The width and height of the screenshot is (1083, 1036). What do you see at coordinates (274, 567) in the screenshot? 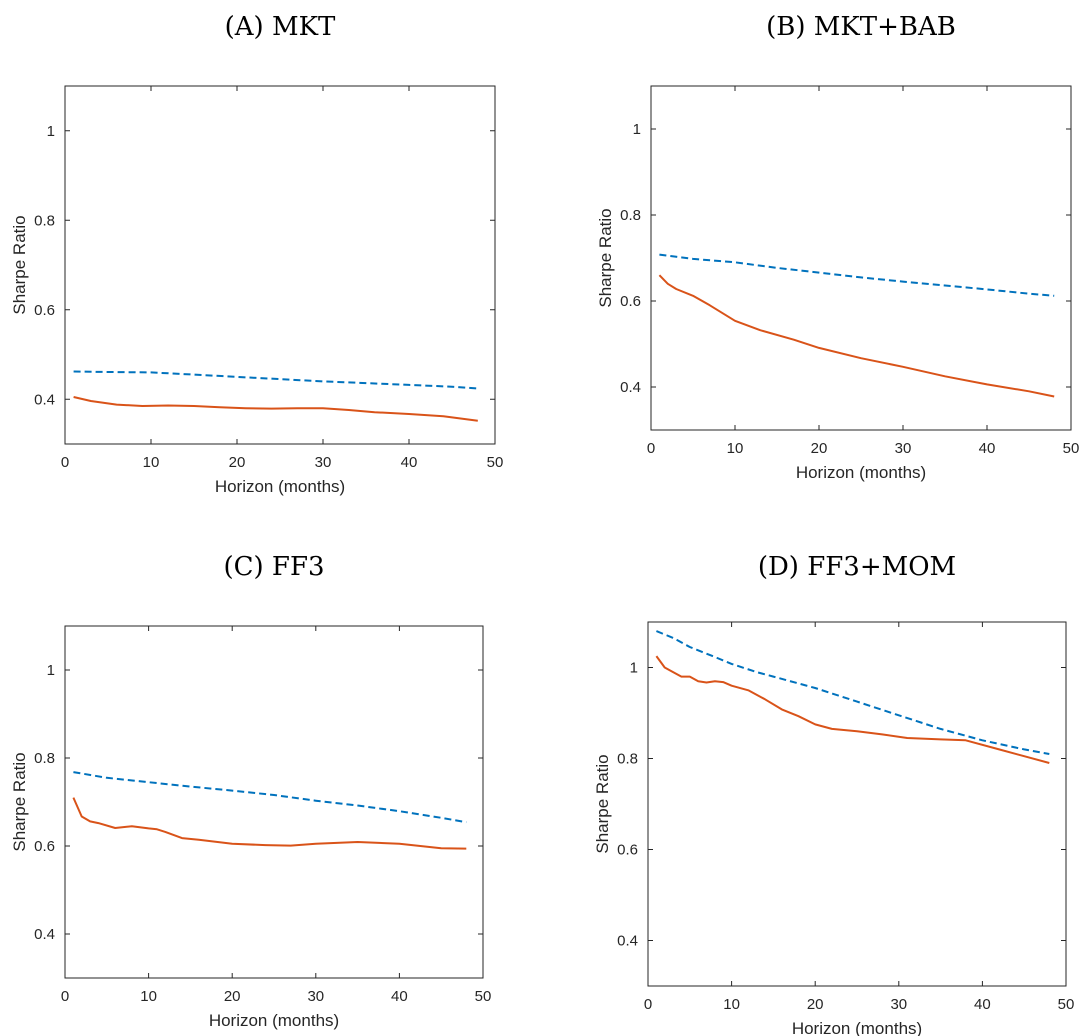
I see `panel-title: (C) FF3` at bounding box center [274, 567].